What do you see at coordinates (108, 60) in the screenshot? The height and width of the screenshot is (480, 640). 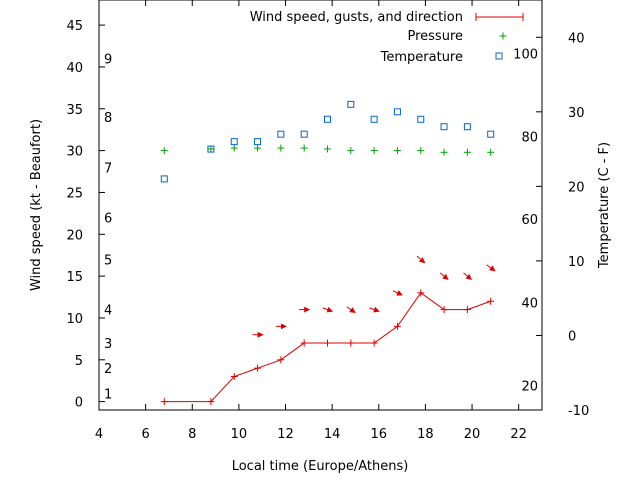 I see `beaufort-label: 9` at bounding box center [108, 60].